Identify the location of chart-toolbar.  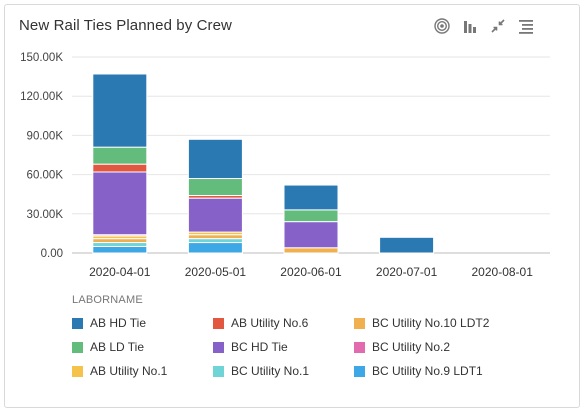
(484, 26).